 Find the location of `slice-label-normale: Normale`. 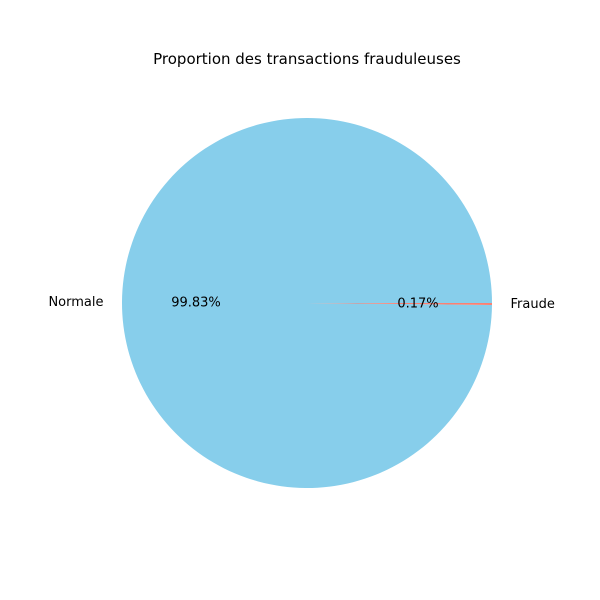

slice-label-normale: Normale is located at coordinates (75, 302).